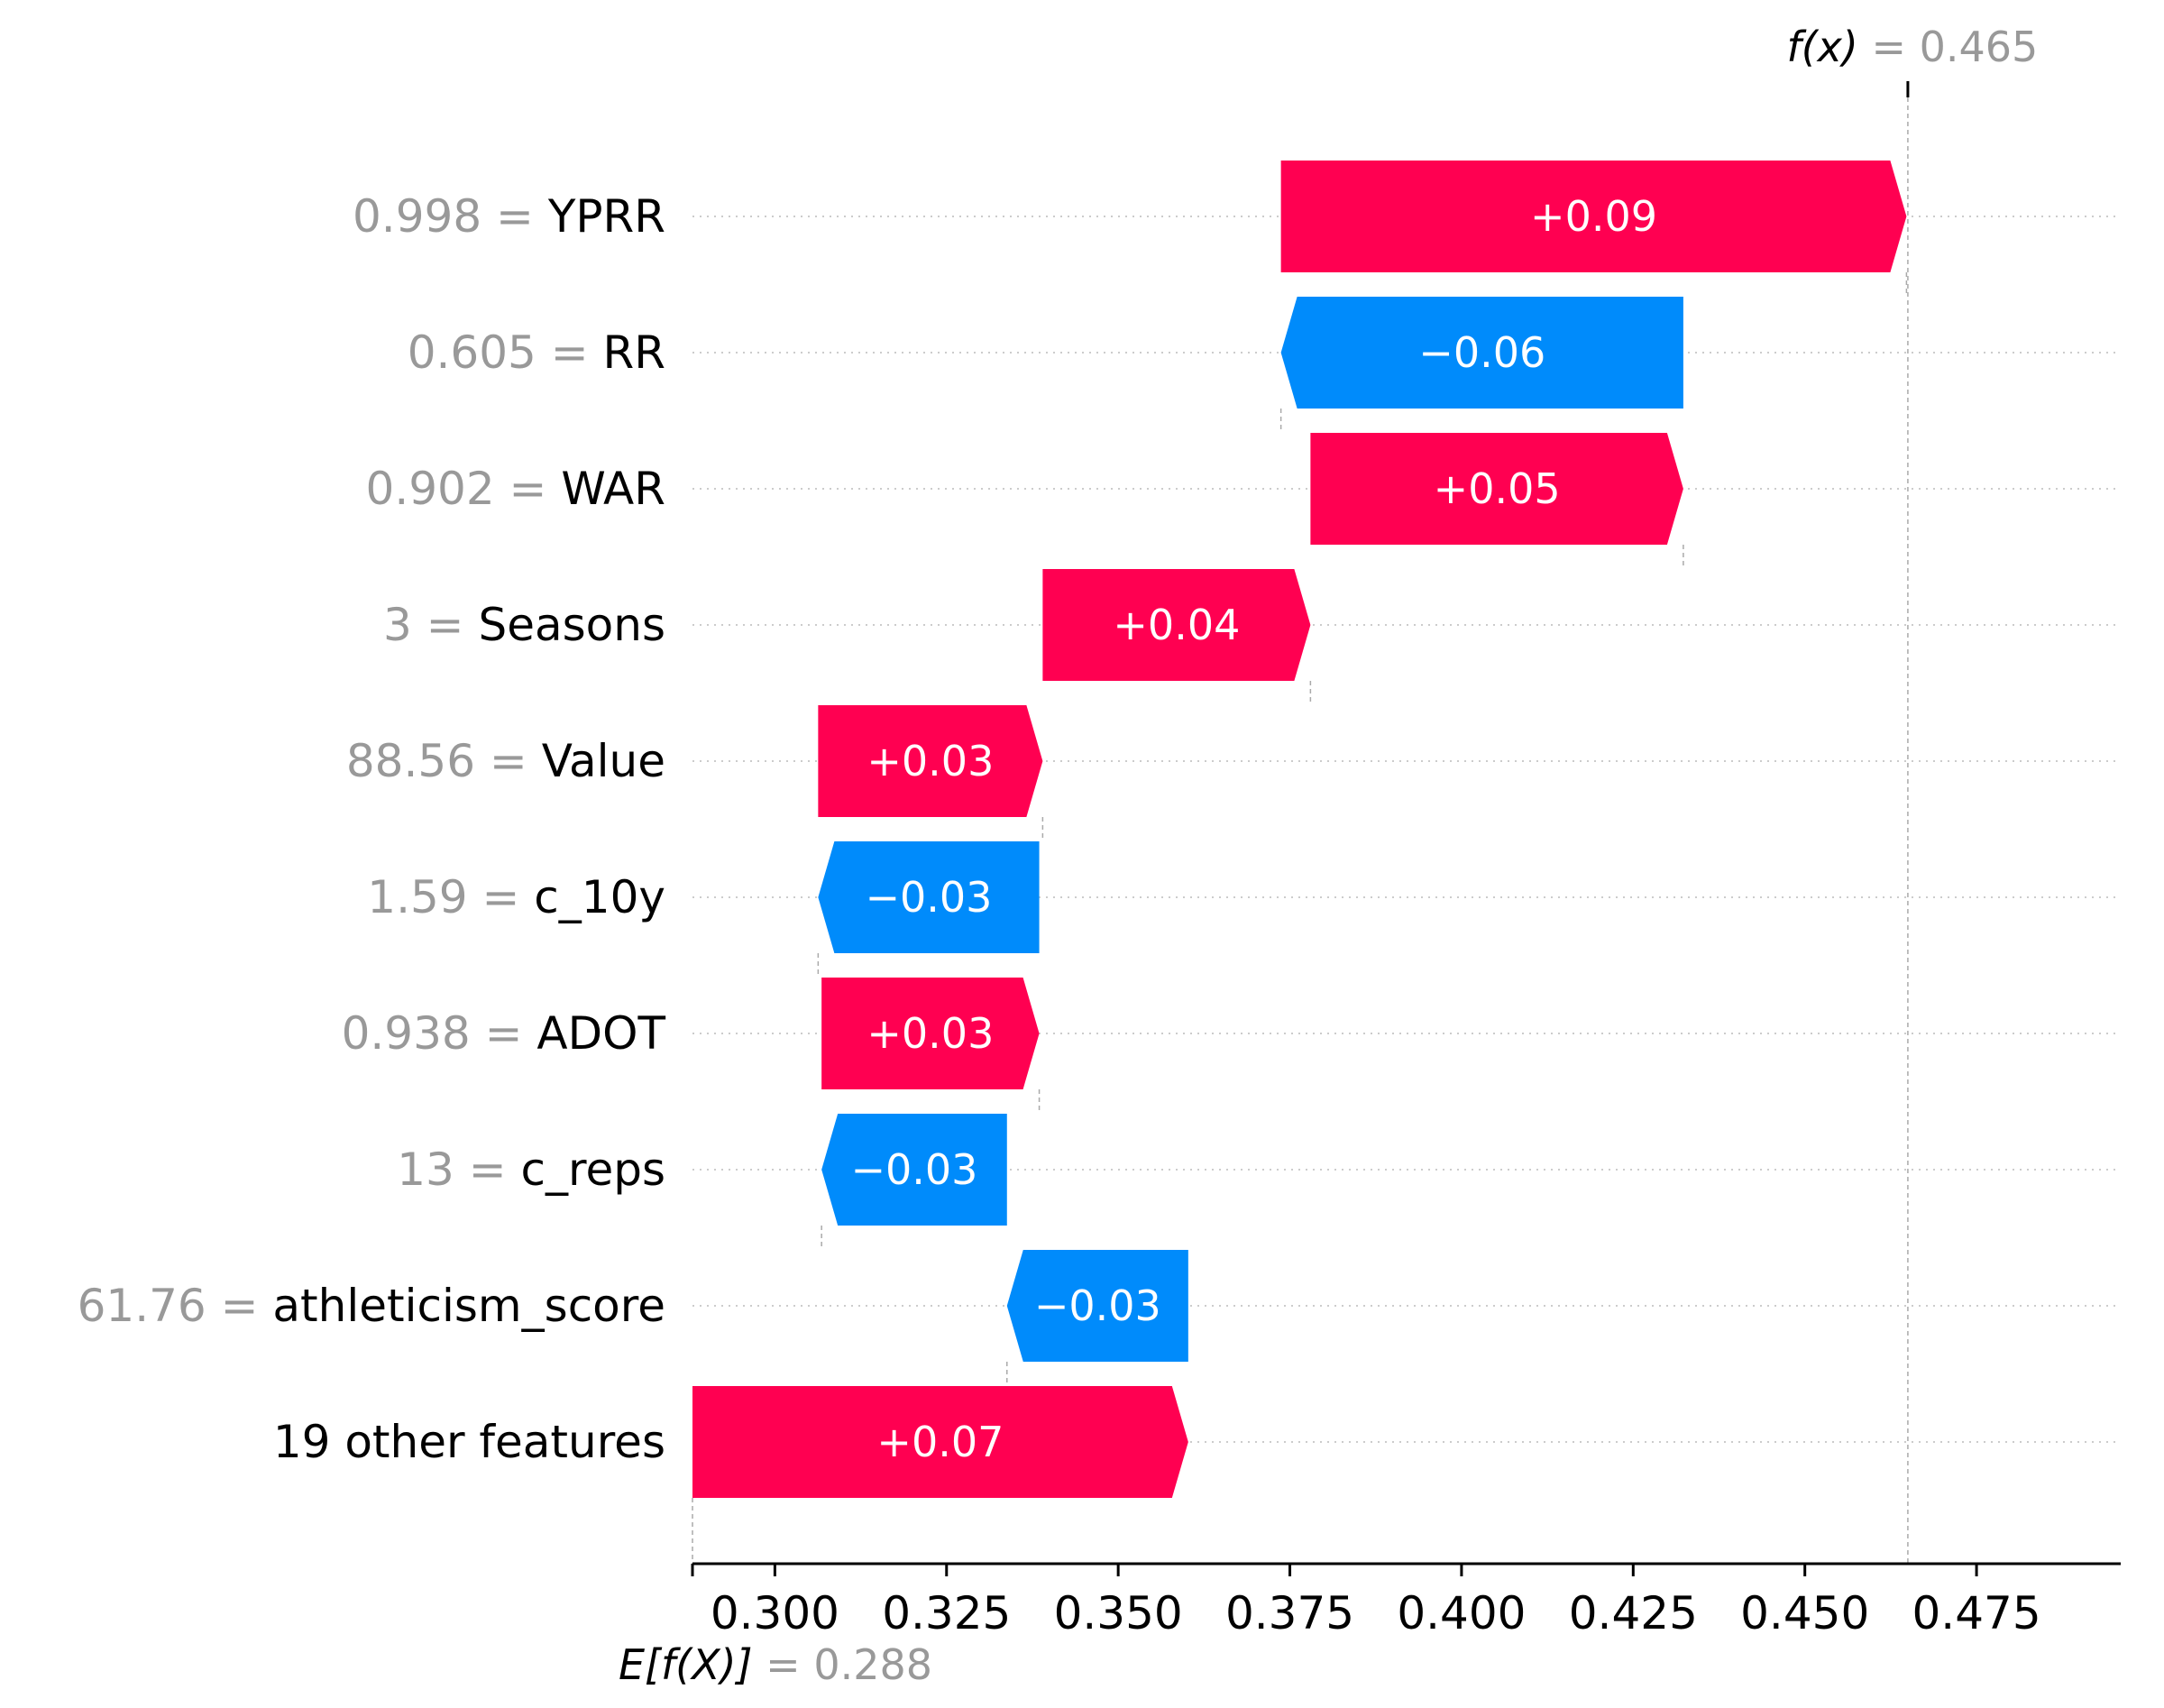 This screenshot has width=2164, height=1708. What do you see at coordinates (431, 625) in the screenshot?
I see `feature-value: 3 =` at bounding box center [431, 625].